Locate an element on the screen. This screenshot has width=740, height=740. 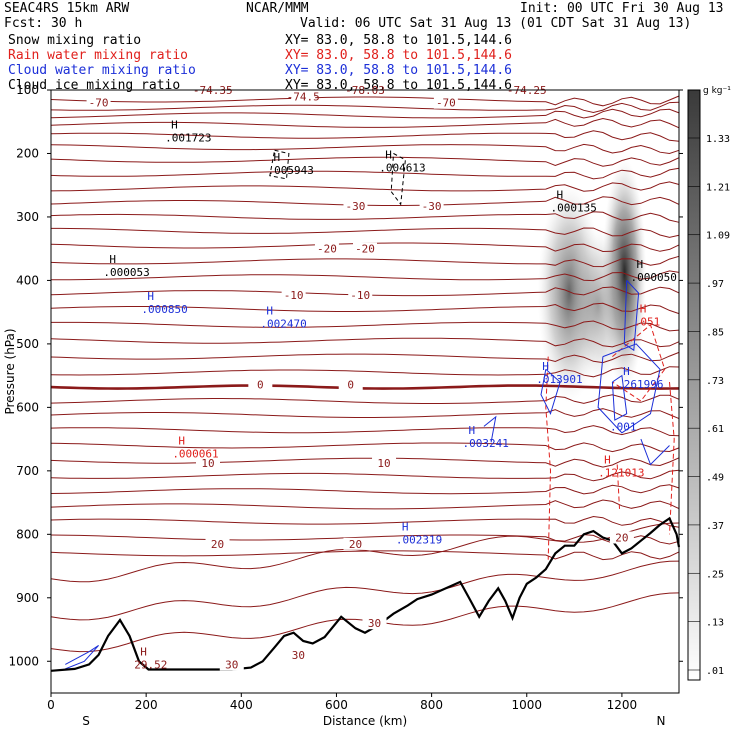
temp-contour-label: 0 is located at coordinates (350, 385).